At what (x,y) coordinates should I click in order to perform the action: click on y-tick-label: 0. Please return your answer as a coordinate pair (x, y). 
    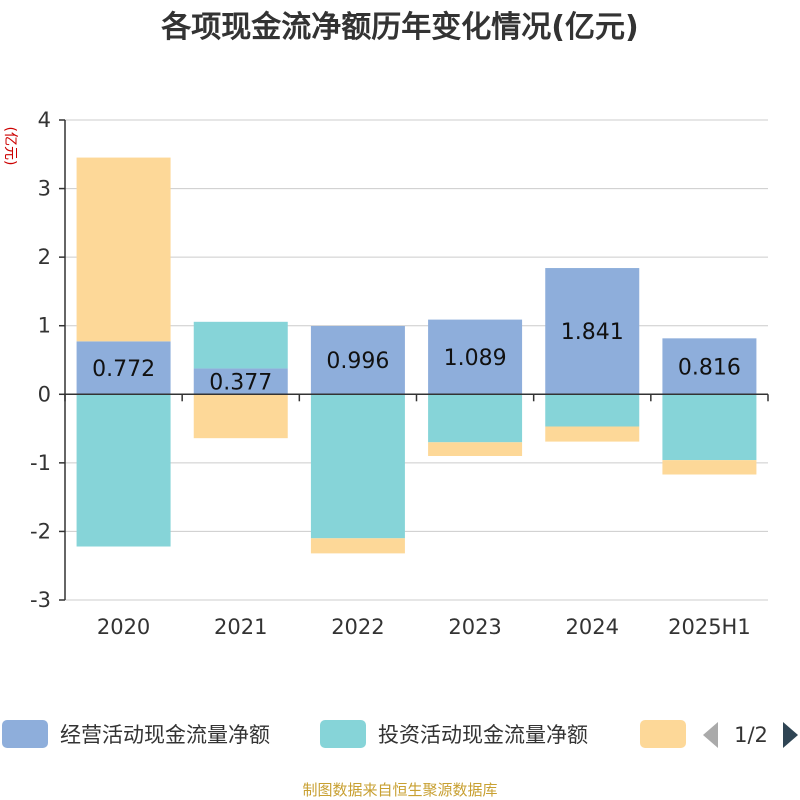
    Looking at the image, I should click on (44, 394).